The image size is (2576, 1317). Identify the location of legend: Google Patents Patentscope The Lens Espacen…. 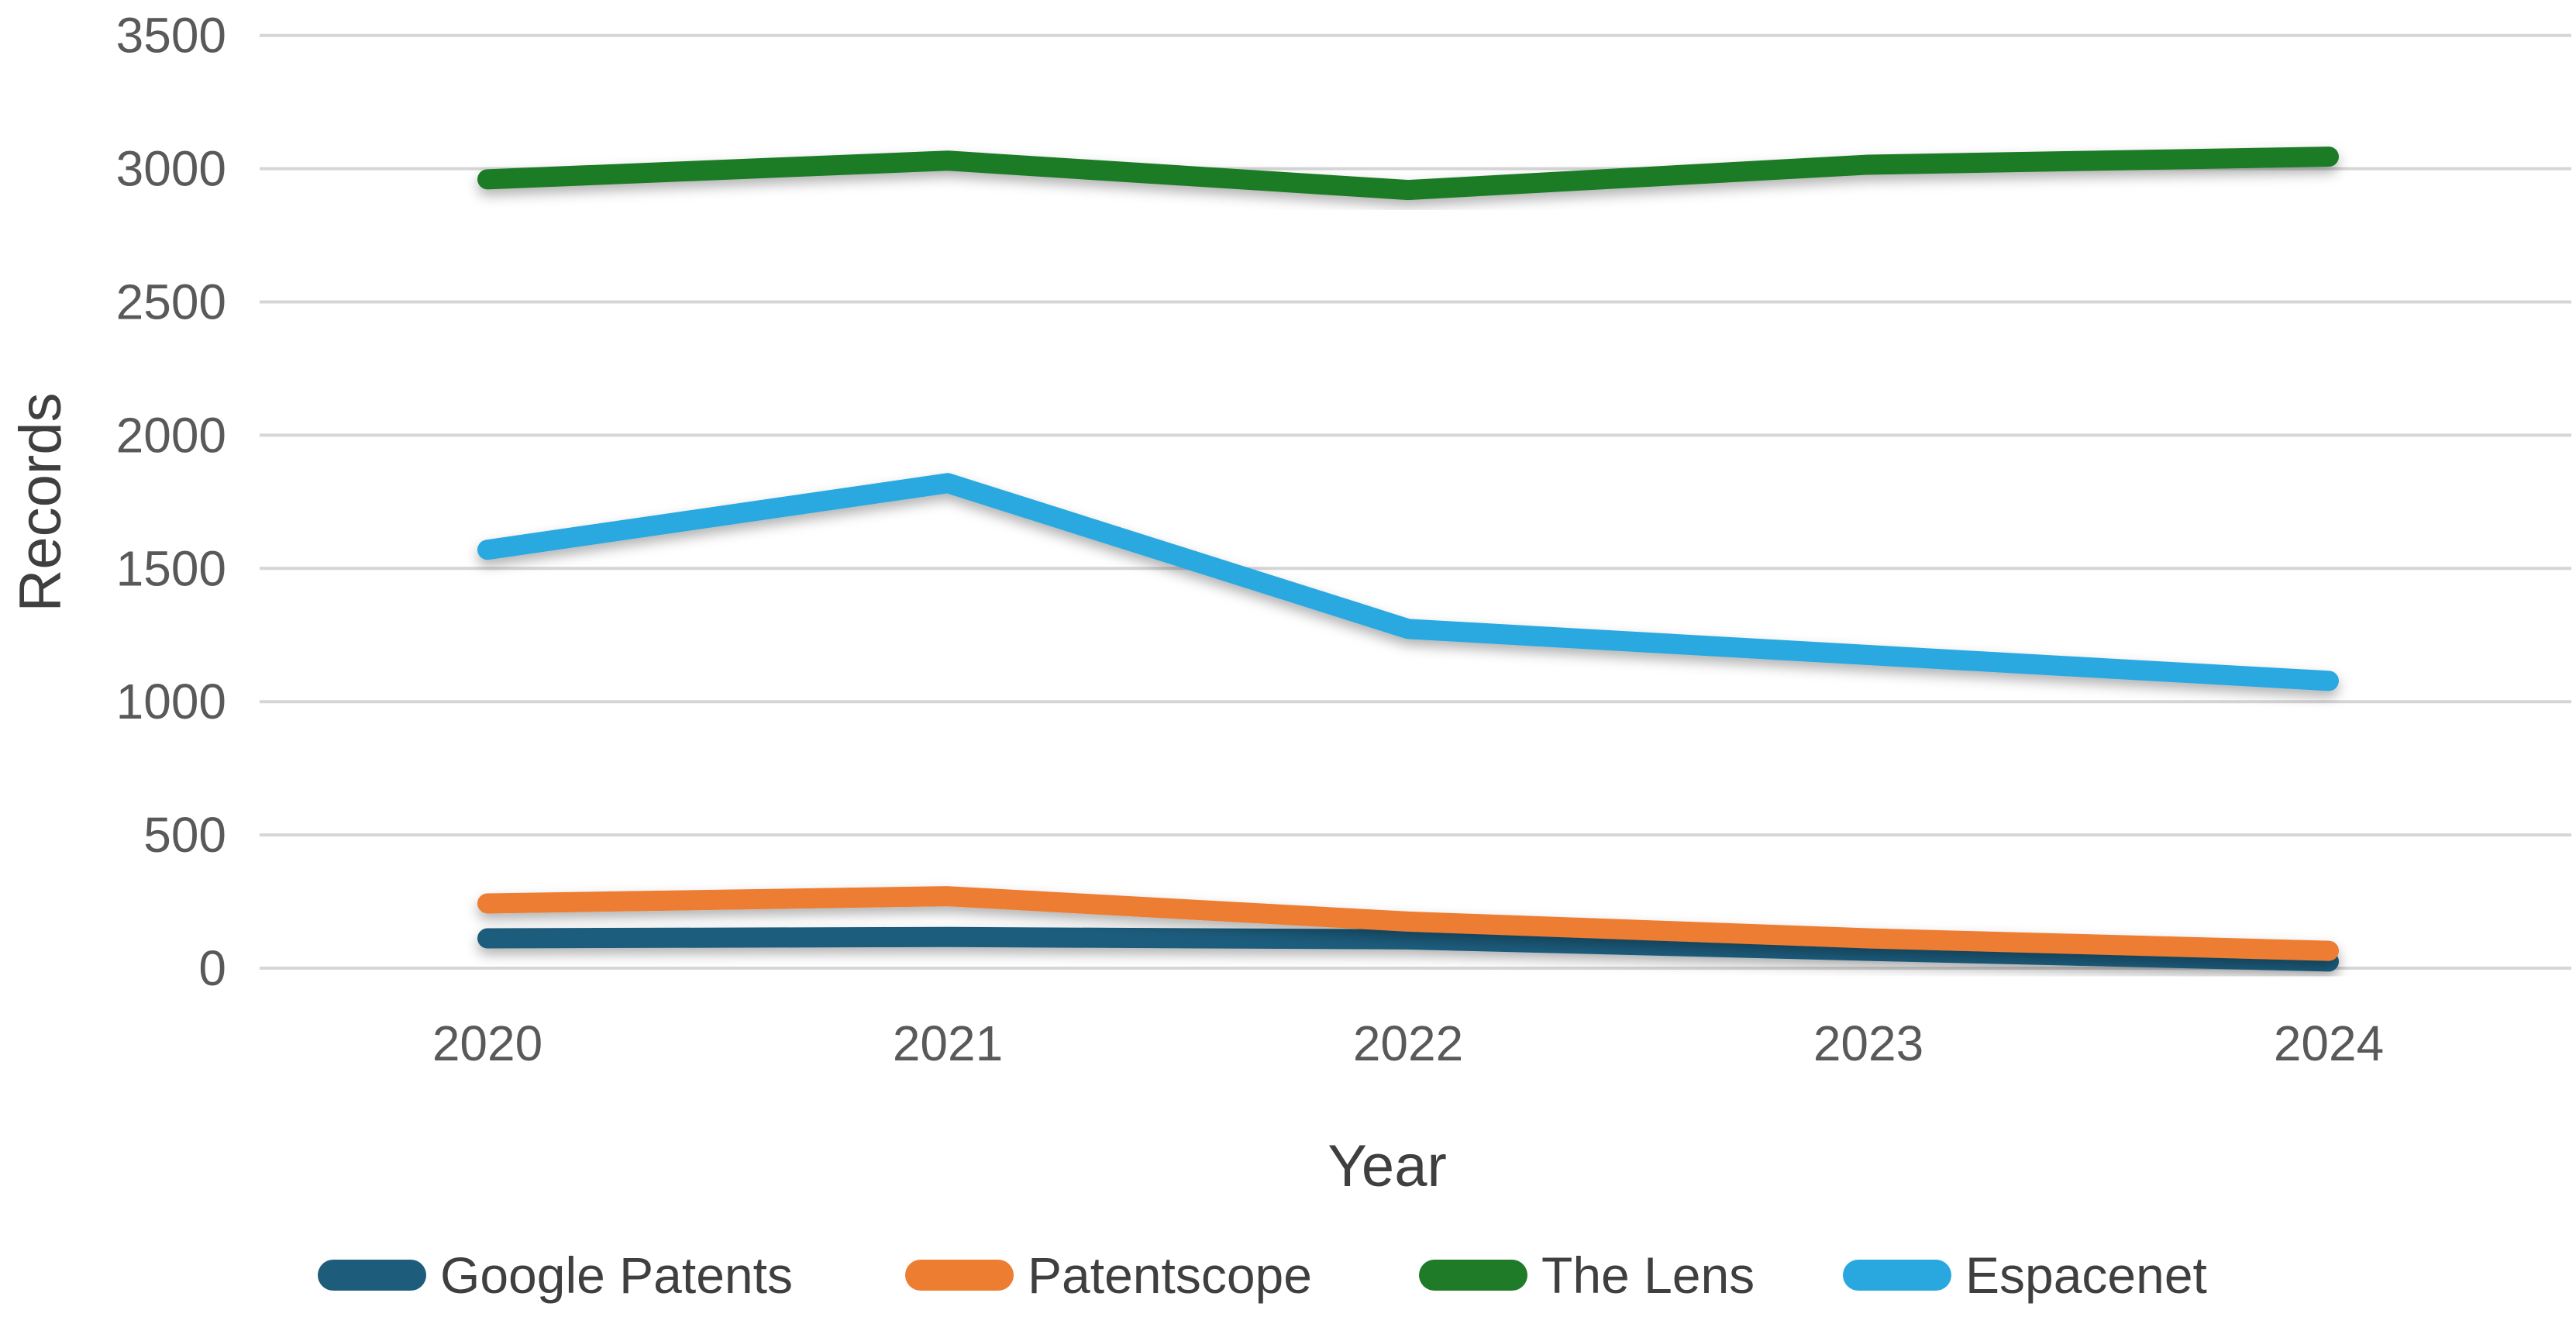
(1262, 1275).